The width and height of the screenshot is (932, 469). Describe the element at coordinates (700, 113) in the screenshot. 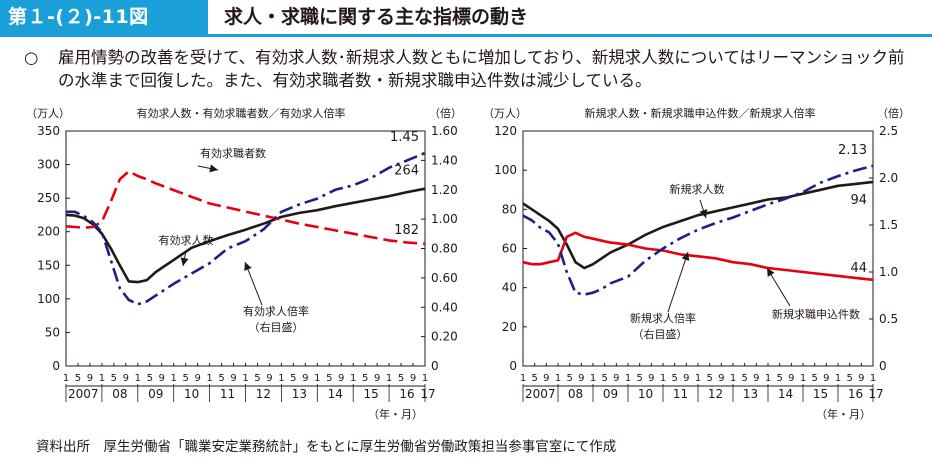

I see `chart-title: 新規求人数・新規求職申込件数／新規求人倍率` at that location.